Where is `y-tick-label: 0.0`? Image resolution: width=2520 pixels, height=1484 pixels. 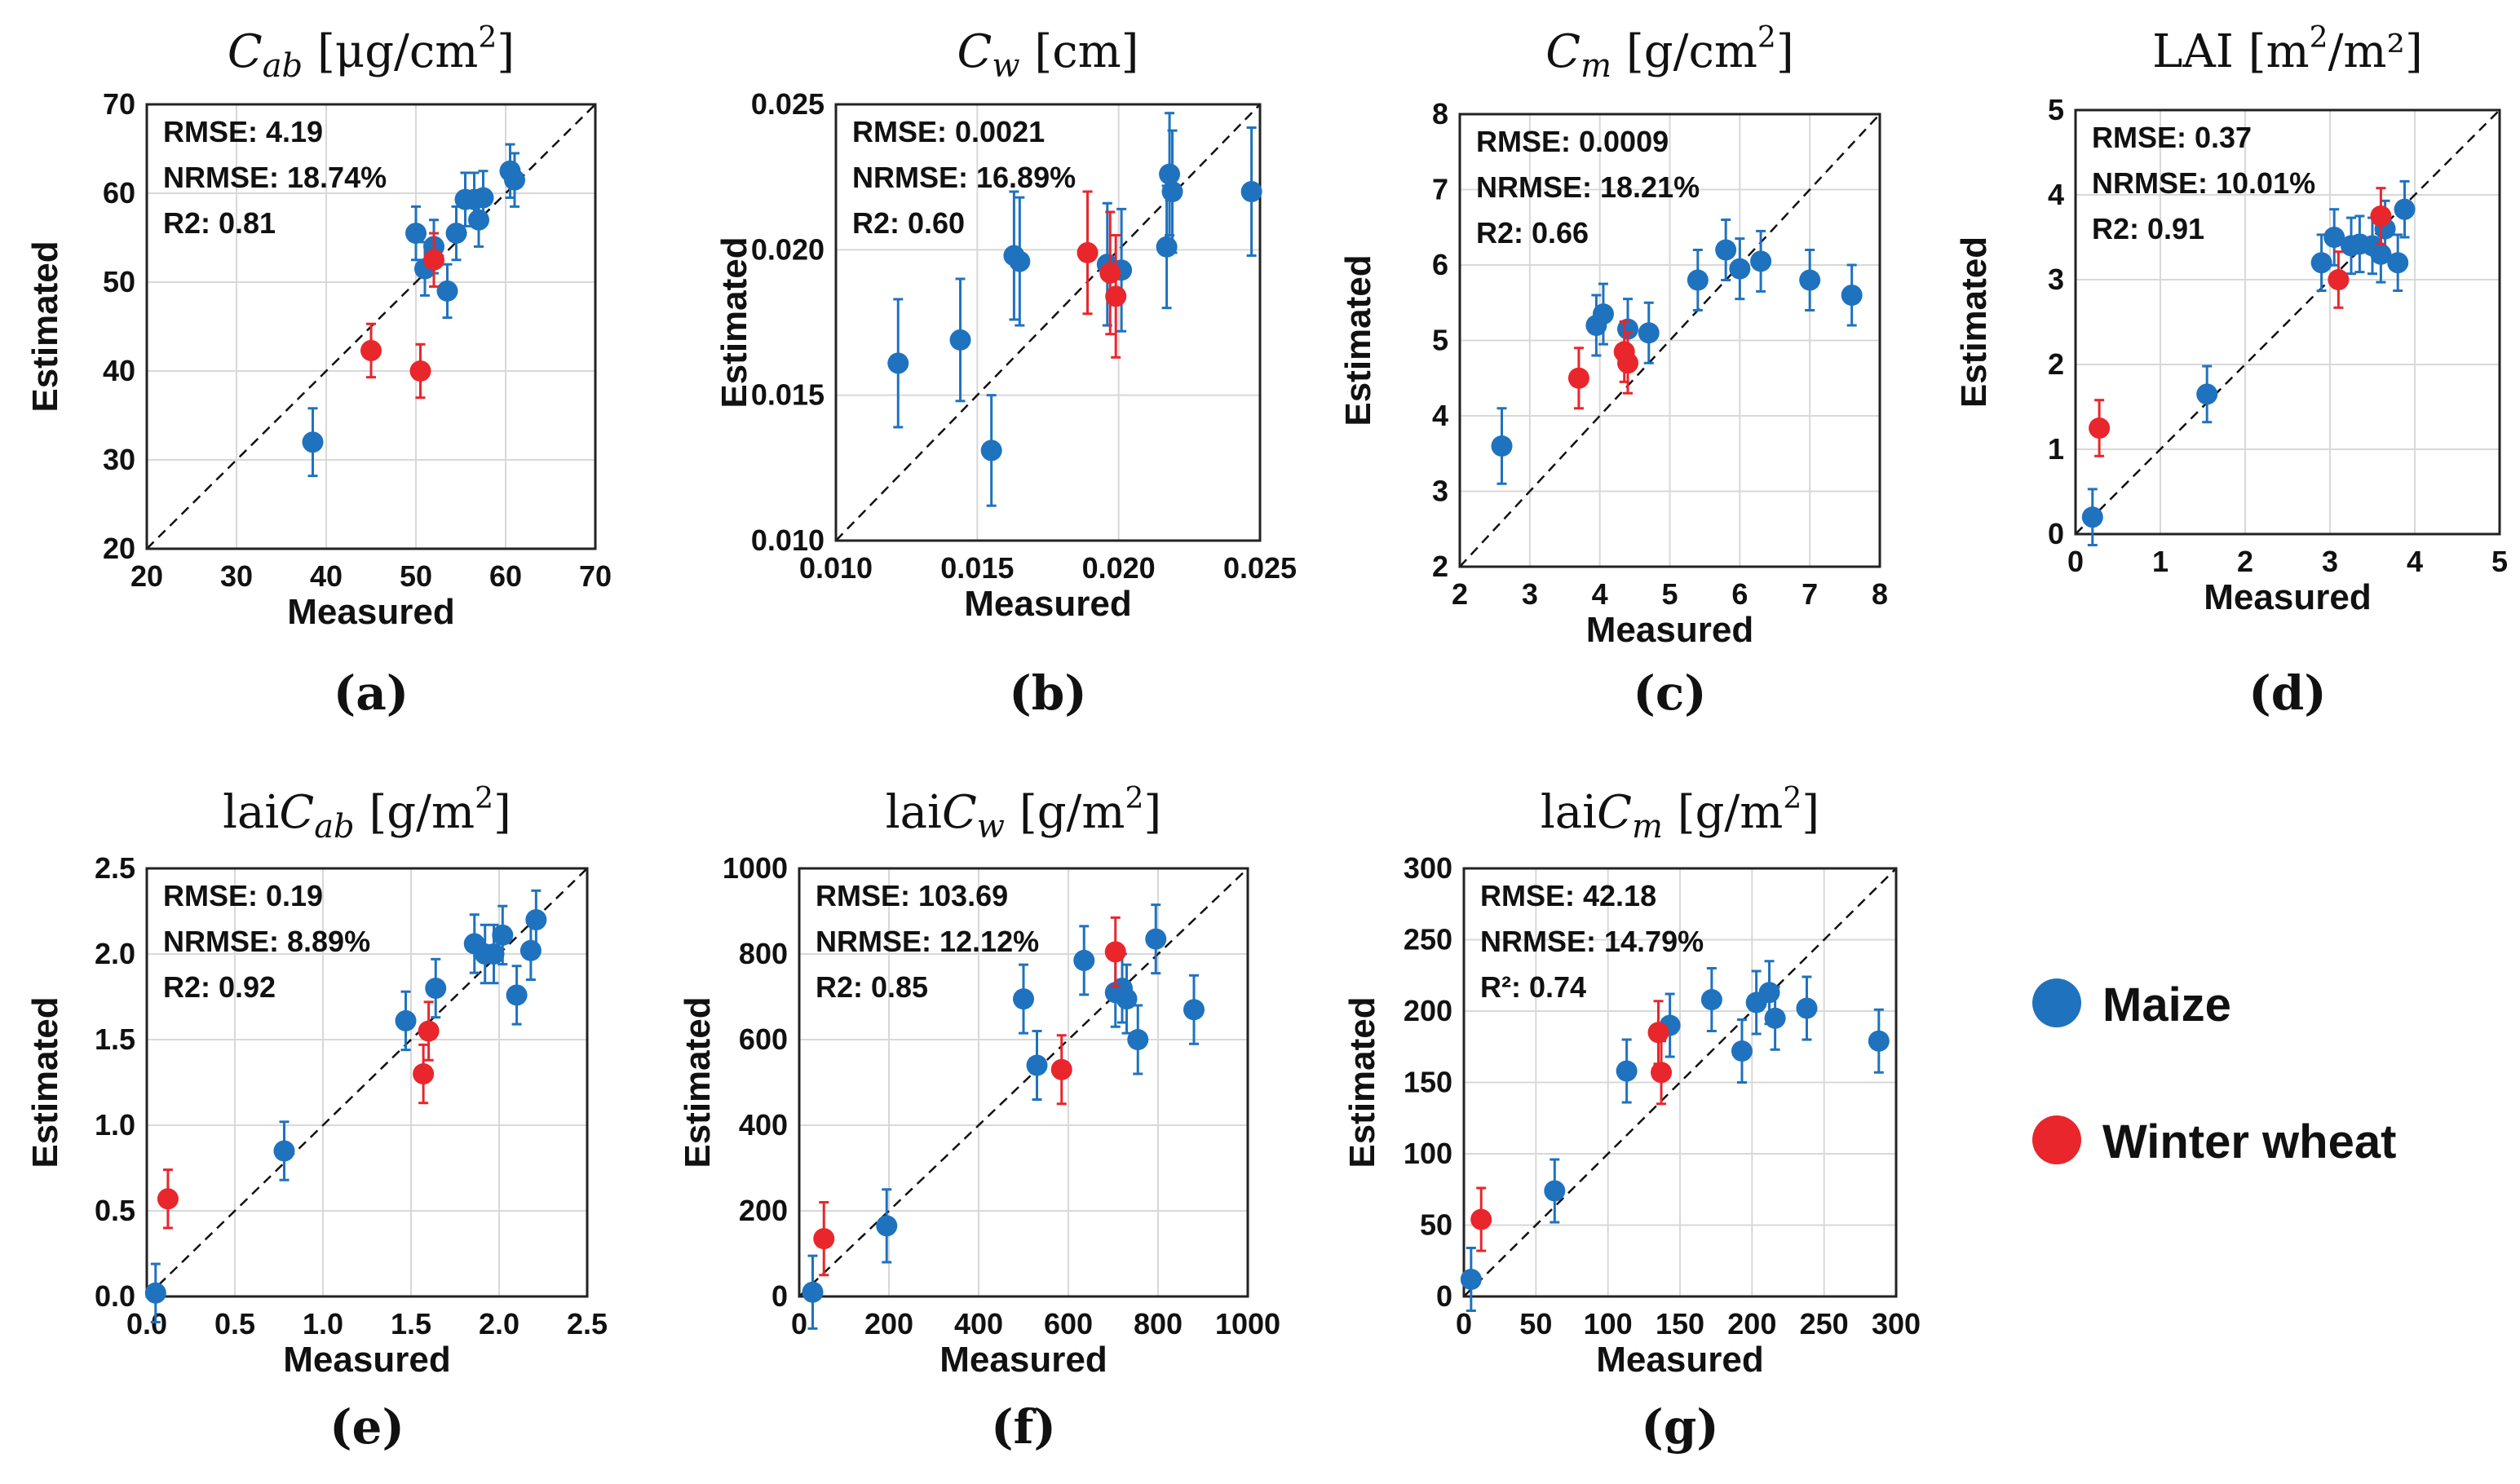 y-tick-label: 0.0 is located at coordinates (115, 1296).